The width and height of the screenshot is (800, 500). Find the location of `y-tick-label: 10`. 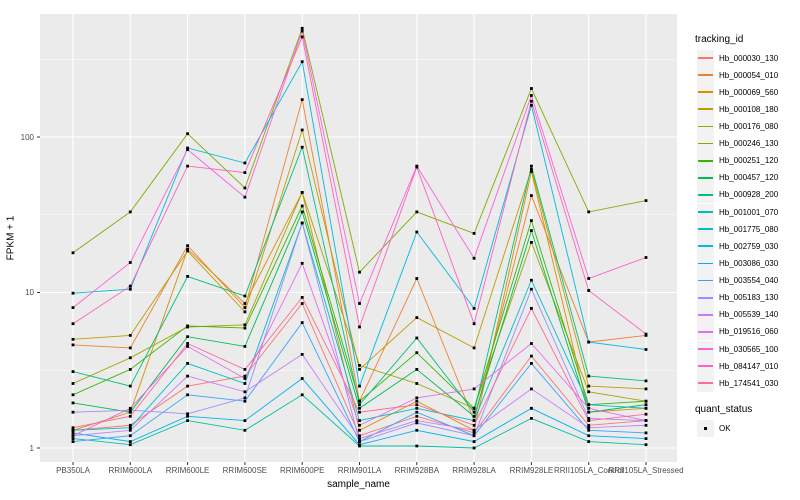

y-tick-label: 10 is located at coordinates (29, 292).